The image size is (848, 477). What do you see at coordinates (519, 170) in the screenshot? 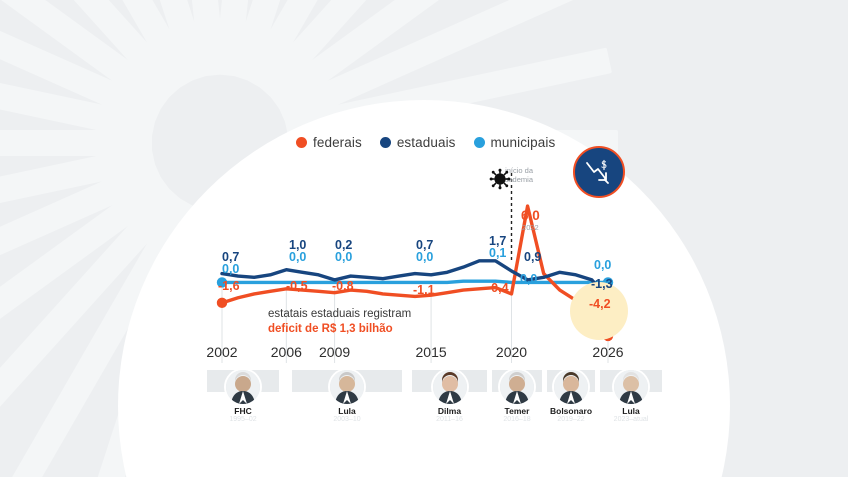
I see `pandemic-label-line1: início da` at bounding box center [519, 170].